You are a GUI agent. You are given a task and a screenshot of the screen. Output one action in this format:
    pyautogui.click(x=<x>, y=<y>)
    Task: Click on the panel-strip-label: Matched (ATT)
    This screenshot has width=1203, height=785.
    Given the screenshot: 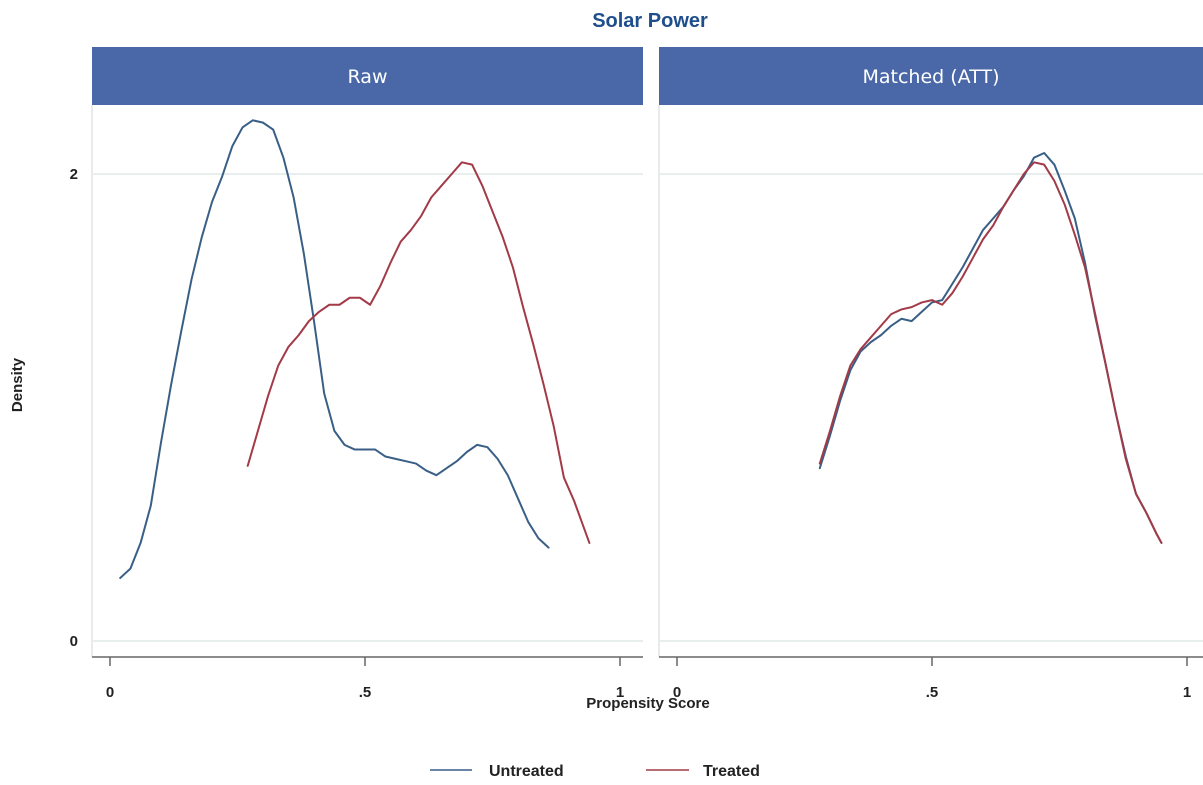 What is the action you would take?
    pyautogui.click(x=931, y=77)
    